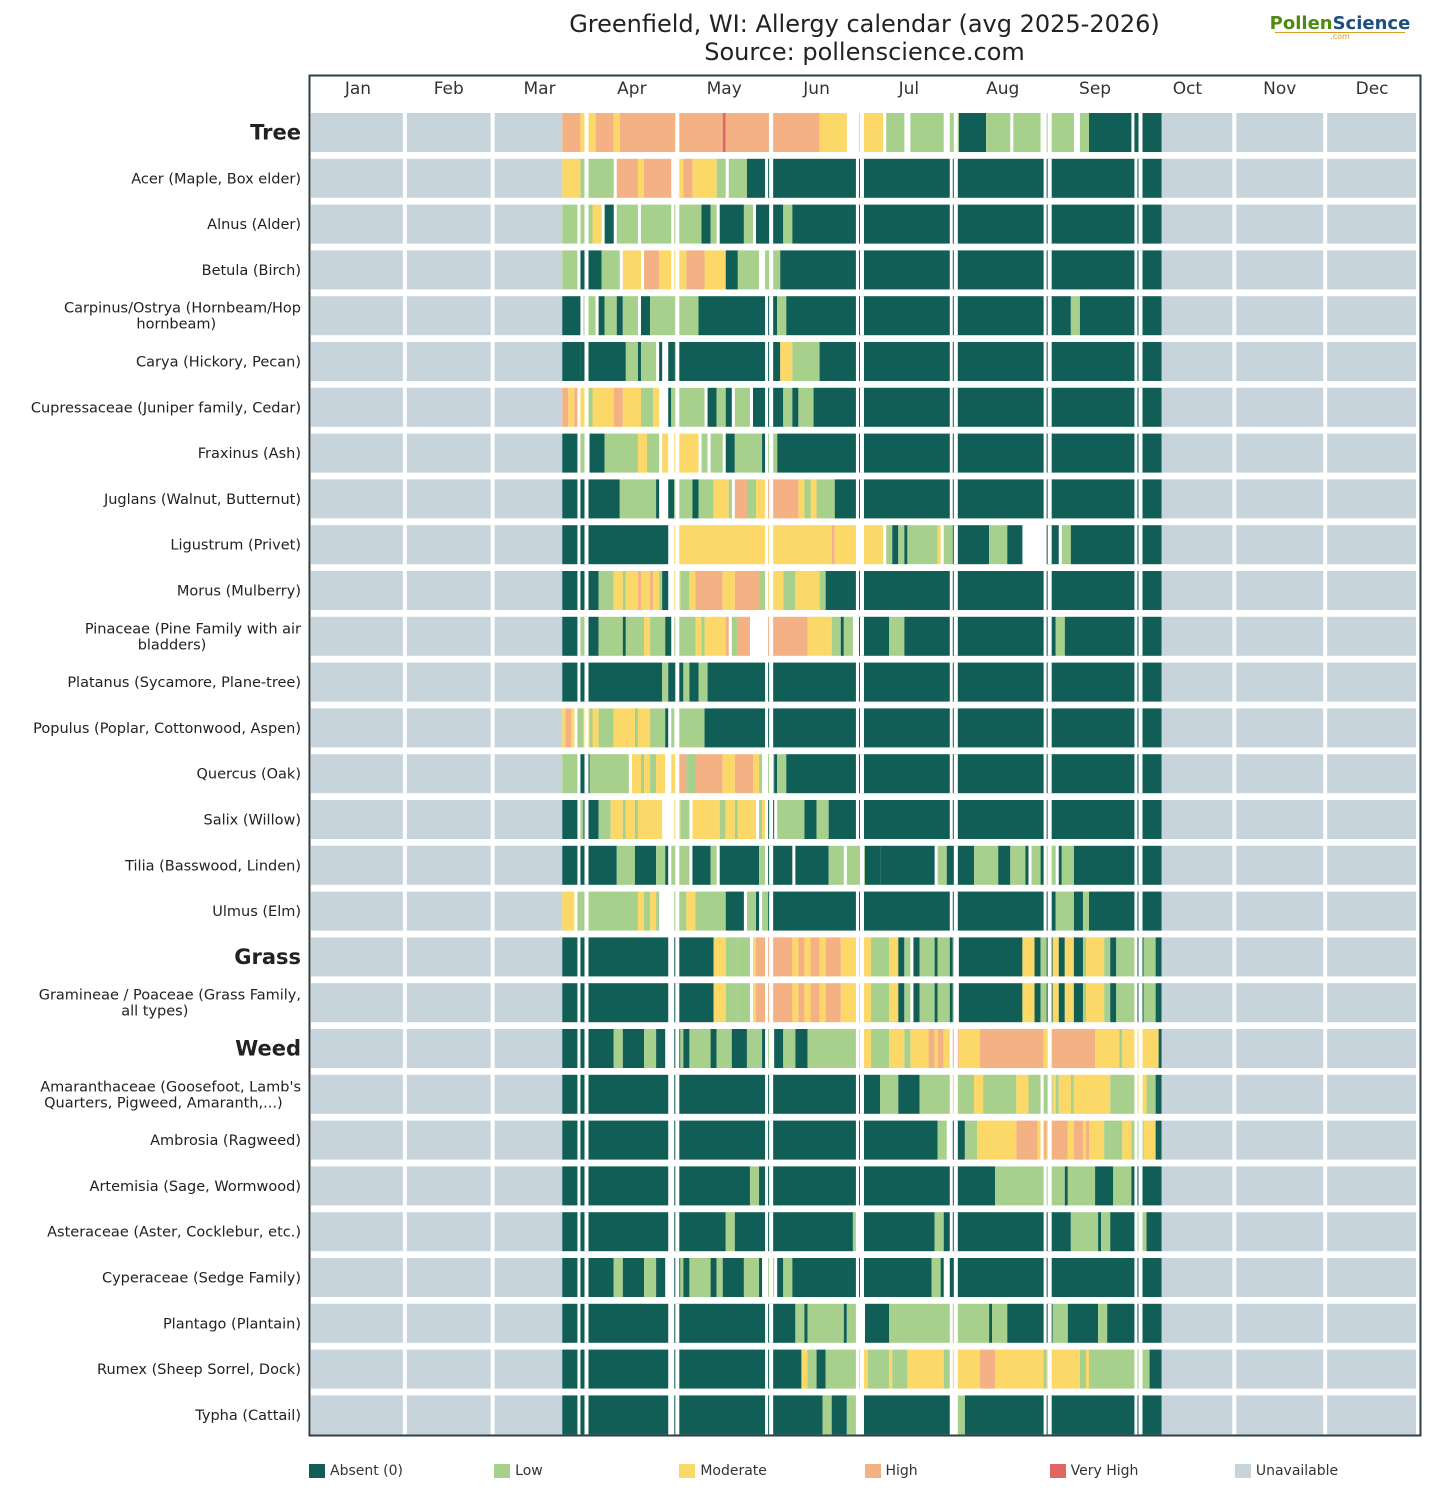 The width and height of the screenshot is (1449, 1509). What do you see at coordinates (776, 361) in the screenshot?
I see `row-carya-hickory-pecan: Carya (Hickory, Pecan)` at bounding box center [776, 361].